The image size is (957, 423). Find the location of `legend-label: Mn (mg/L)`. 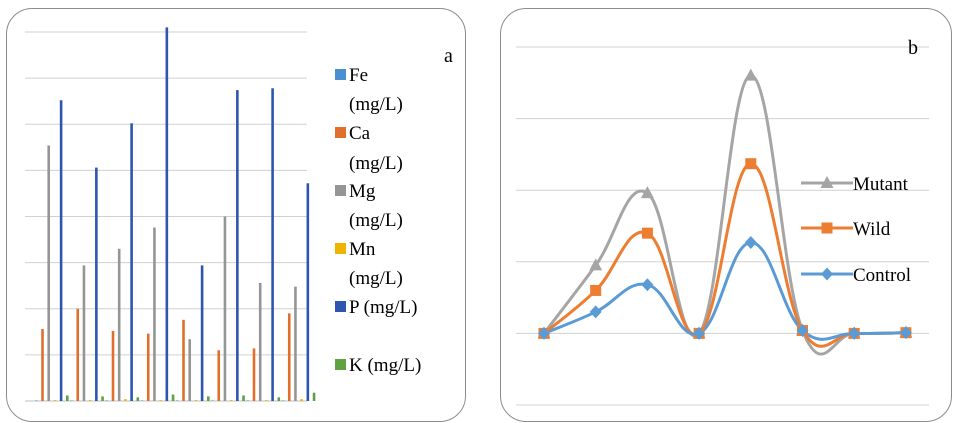

legend-label: Mn (mg/L) is located at coordinates (376, 264).